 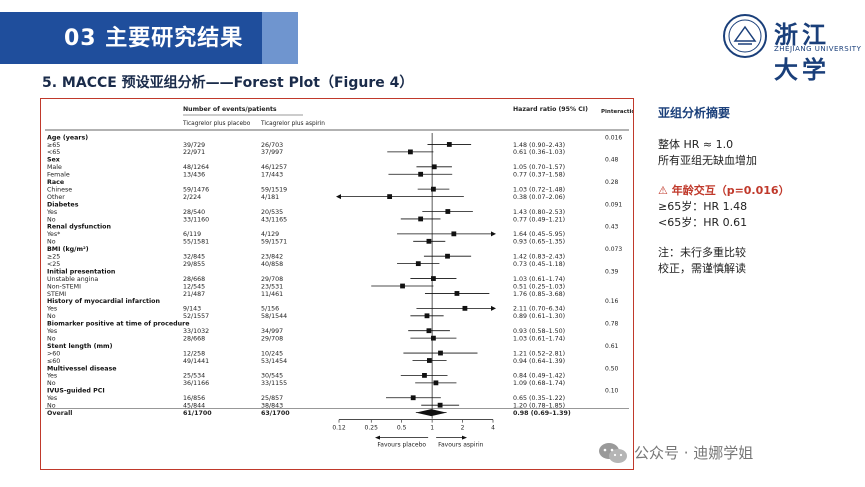 I want to click on hazard-ratio-ci: 0.98 (0.69–1.39), so click(x=542, y=413).